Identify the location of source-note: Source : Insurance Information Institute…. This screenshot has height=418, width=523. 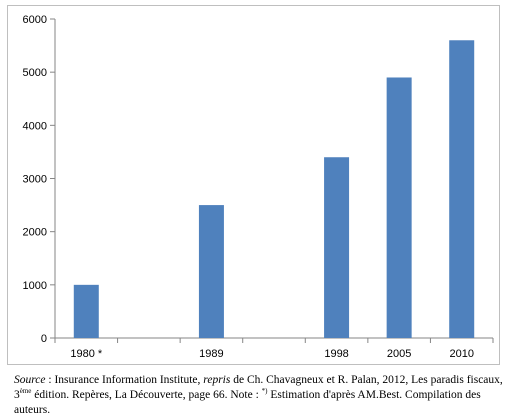
(264, 395).